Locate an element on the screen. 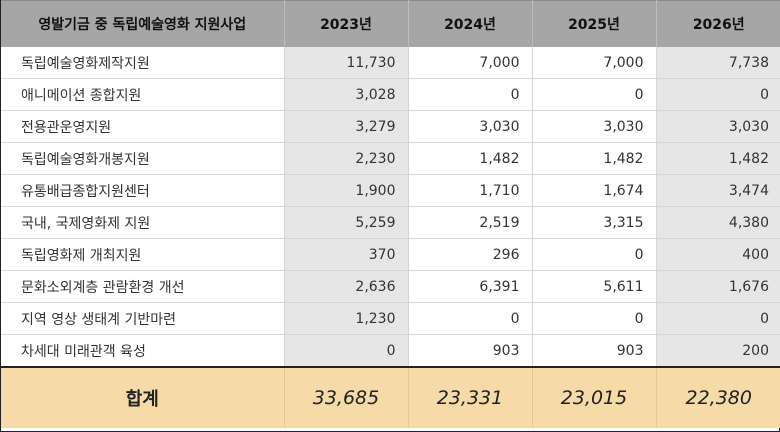 Image resolution: width=780 pixels, height=432 pixels. row-label: 독립예술영화제작지원 is located at coordinates (143, 63).